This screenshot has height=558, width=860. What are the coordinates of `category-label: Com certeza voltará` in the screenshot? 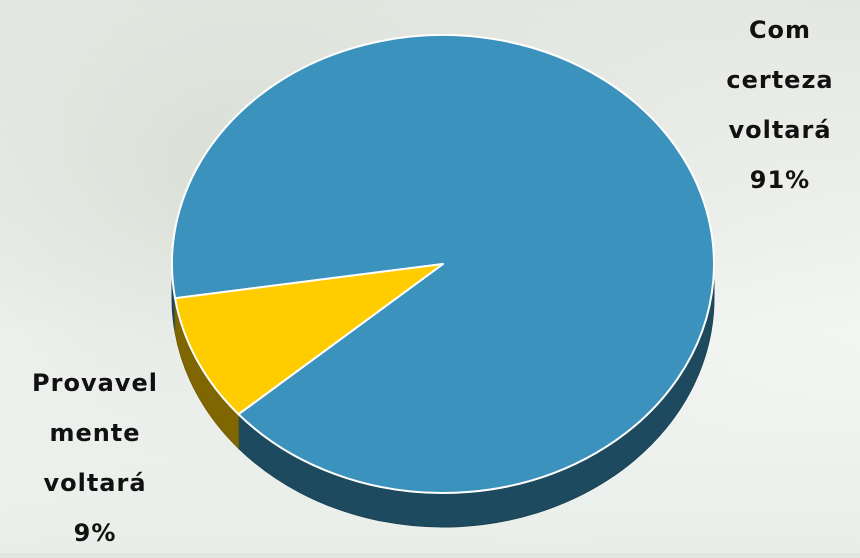 It's located at (780, 80).